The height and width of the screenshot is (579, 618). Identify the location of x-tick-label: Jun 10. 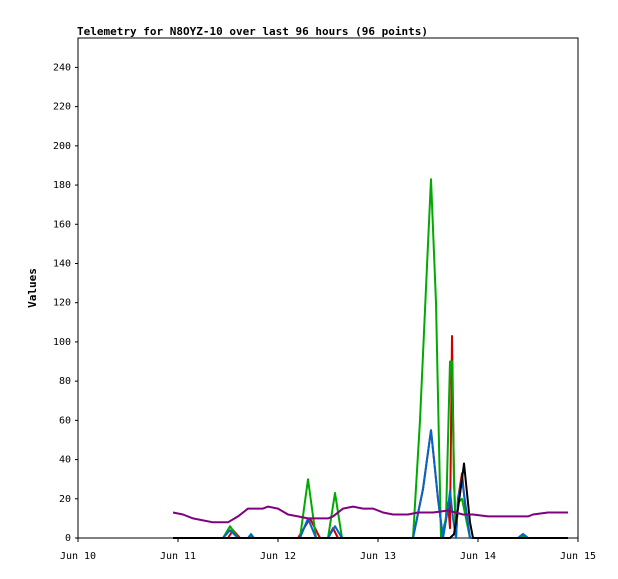
(78, 556).